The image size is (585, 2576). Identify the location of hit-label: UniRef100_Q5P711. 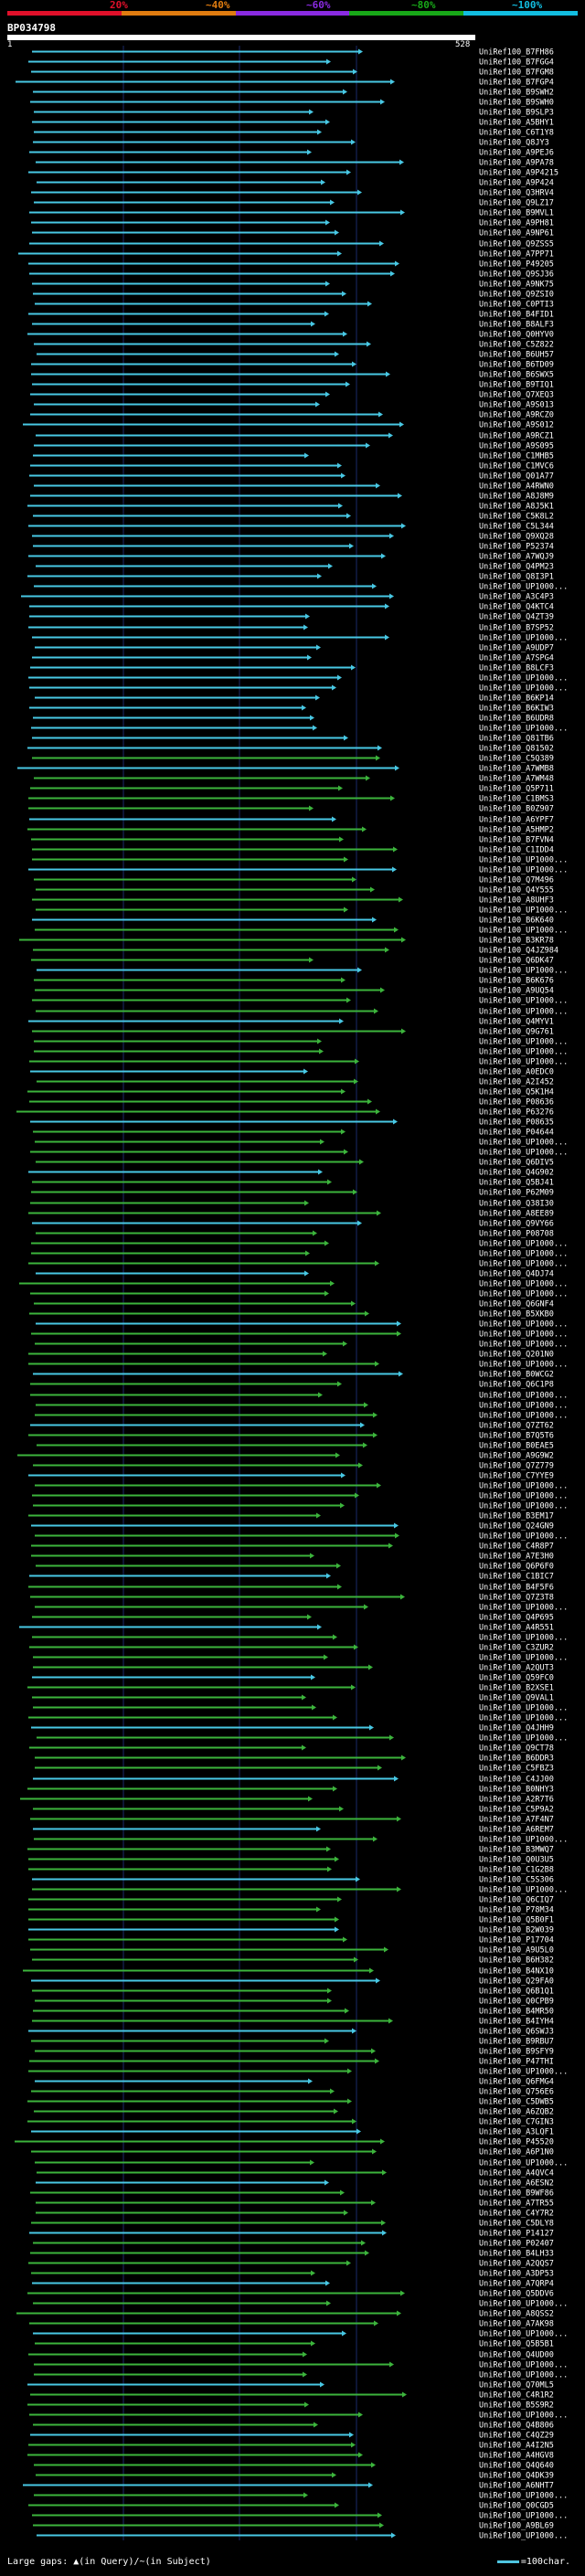
(516, 789).